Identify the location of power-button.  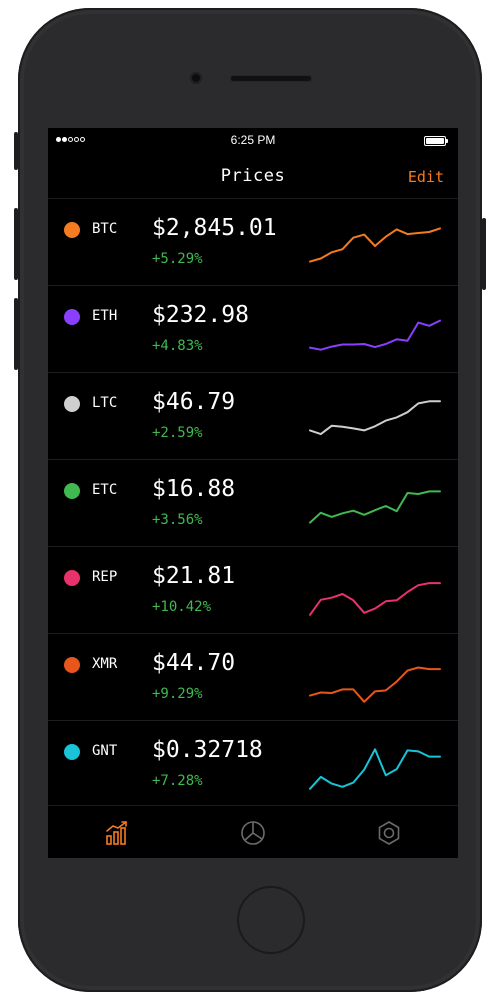
(484, 254).